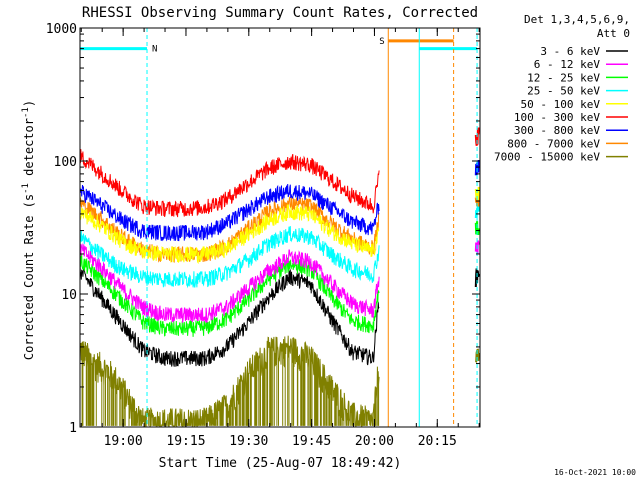 This screenshot has height=480, width=640. Describe the element at coordinates (29, 103) in the screenshot. I see `y-axis-label-part: )` at that location.